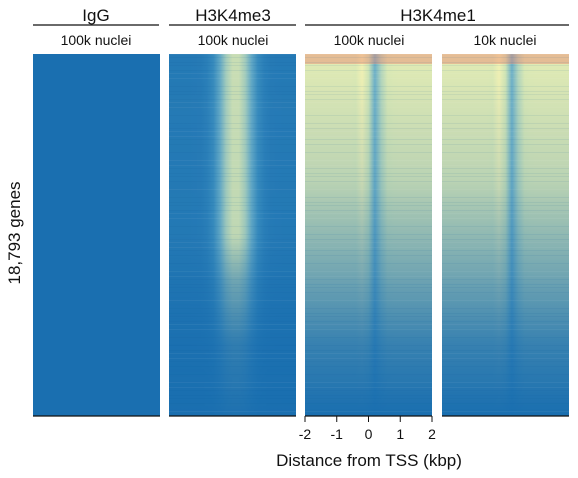  I want to click on heatmap-top-band, so click(368, 59).